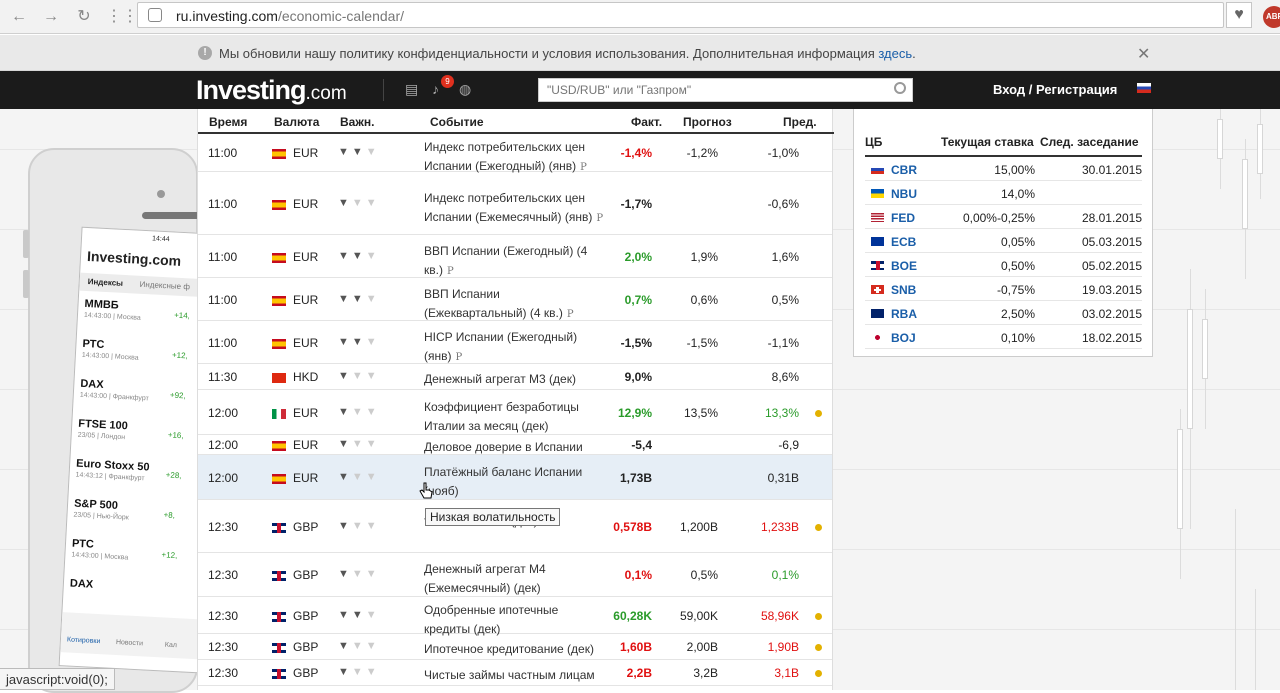  I want to click on back-icon: ←, so click(19, 16).